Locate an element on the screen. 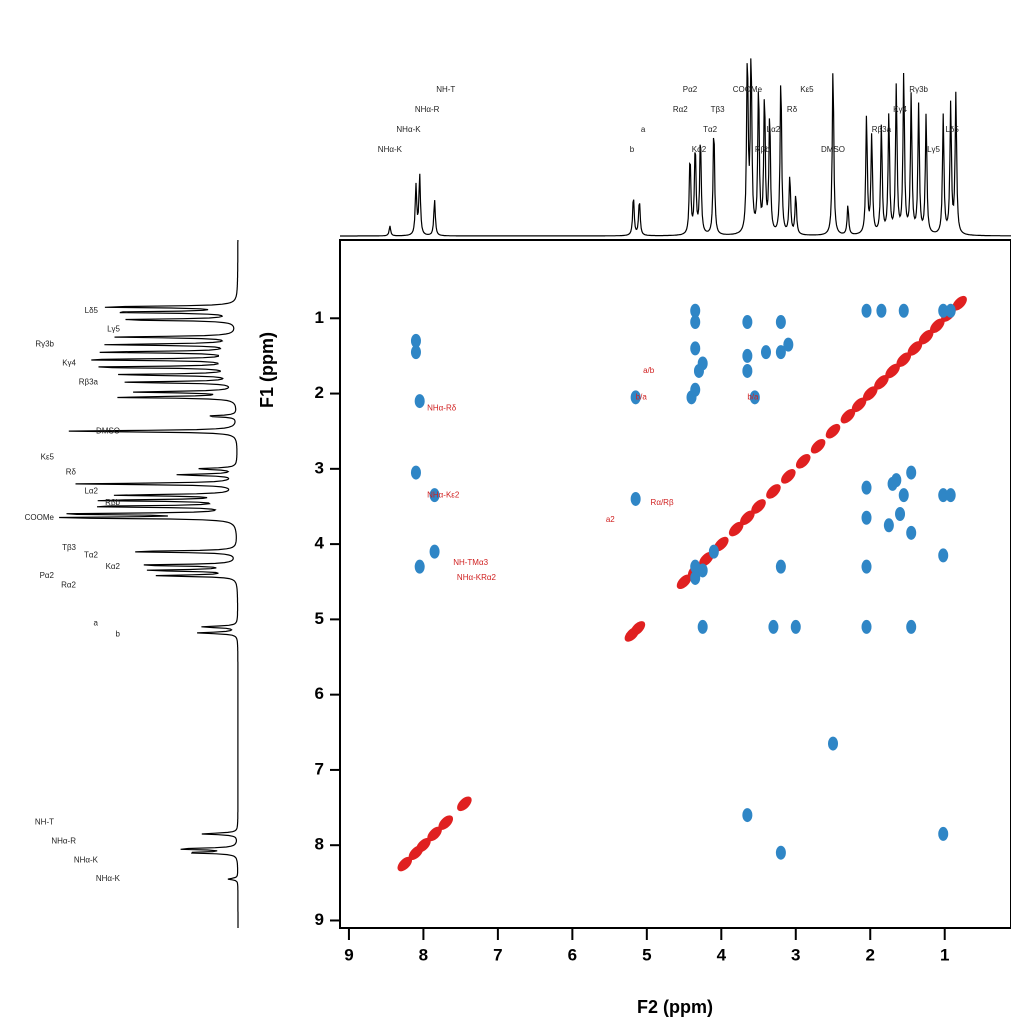 The height and width of the screenshot is (1027, 1011). map-label: NHα-Kε2 is located at coordinates (443, 494).